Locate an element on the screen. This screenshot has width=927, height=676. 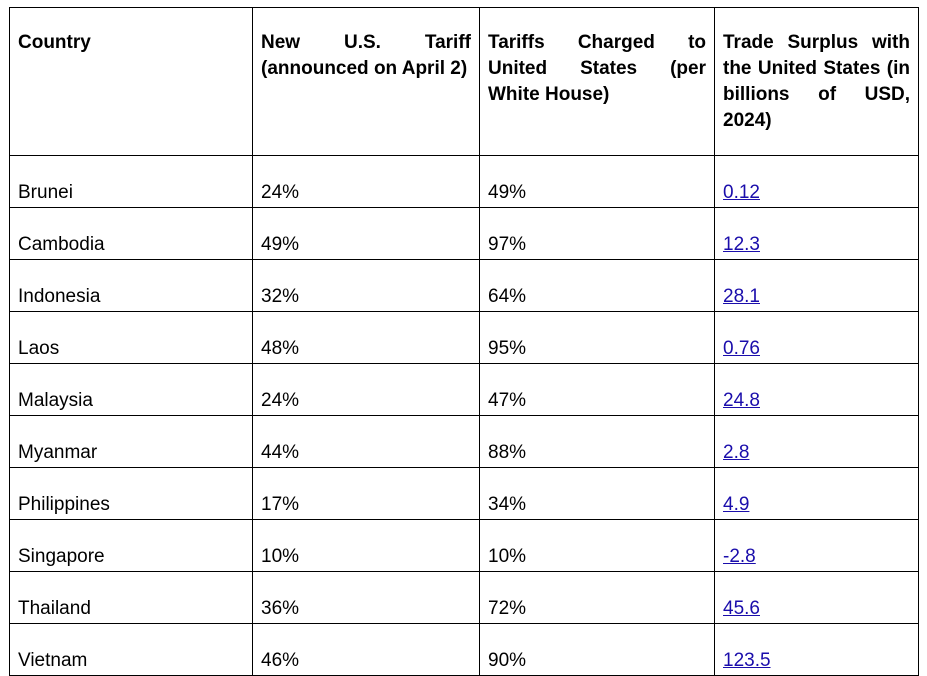
table-row: Myanmar 44% 88% 2.8 is located at coordinates (464, 441).